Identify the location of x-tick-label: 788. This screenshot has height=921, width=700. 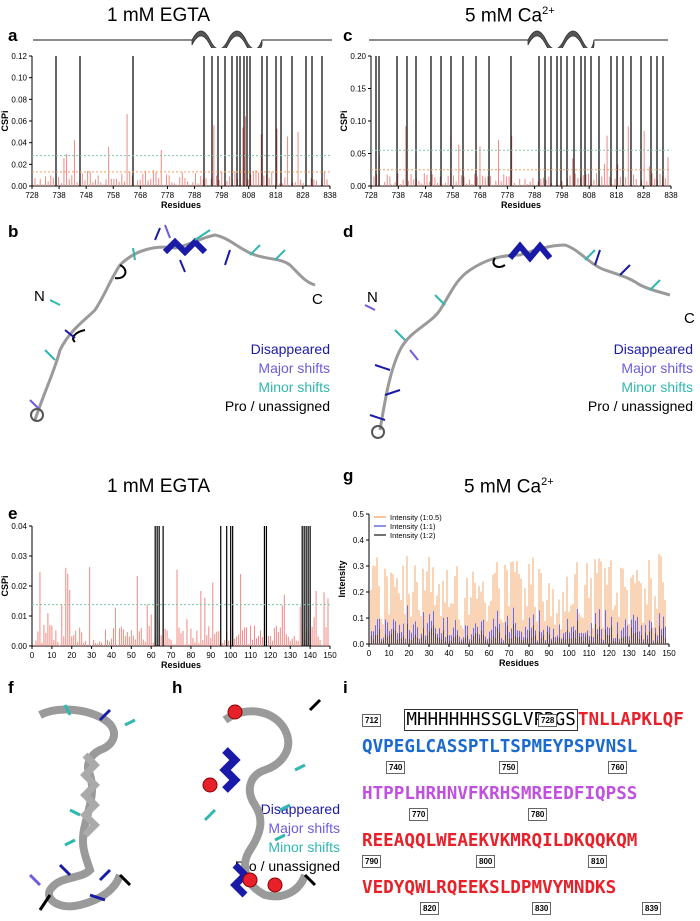
(195, 195).